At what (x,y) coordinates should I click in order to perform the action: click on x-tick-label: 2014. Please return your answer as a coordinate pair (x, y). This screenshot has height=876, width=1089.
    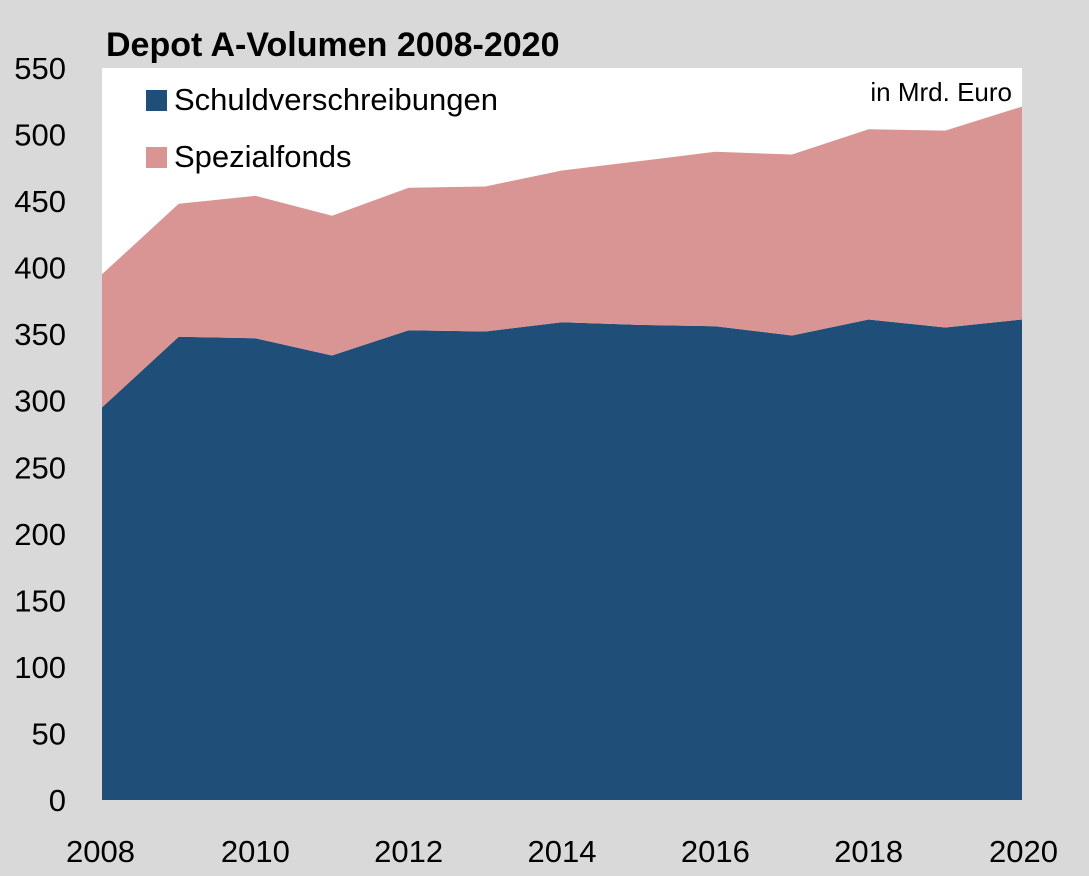
    Looking at the image, I should click on (562, 851).